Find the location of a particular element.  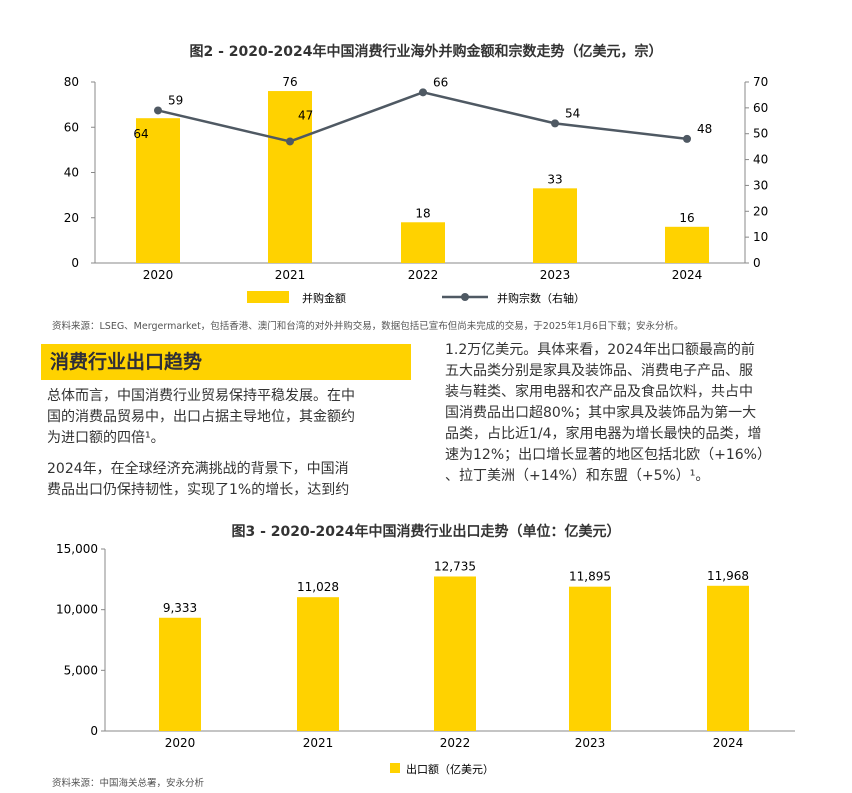

text-line: 总体而言，中国消费行业贸易保持平稳发展。在中 is located at coordinates (201, 396).